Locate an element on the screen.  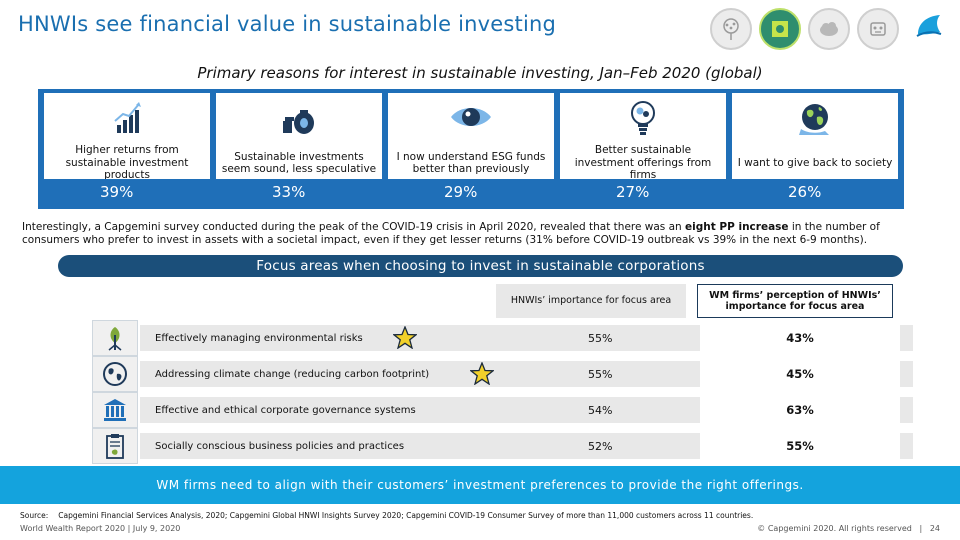
section-nav is located at coordinates (804, 29).